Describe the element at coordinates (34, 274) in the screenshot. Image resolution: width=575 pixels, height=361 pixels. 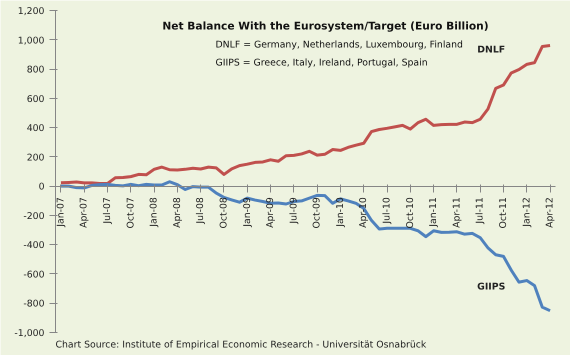
I see `y-tick-label: -600` at that location.